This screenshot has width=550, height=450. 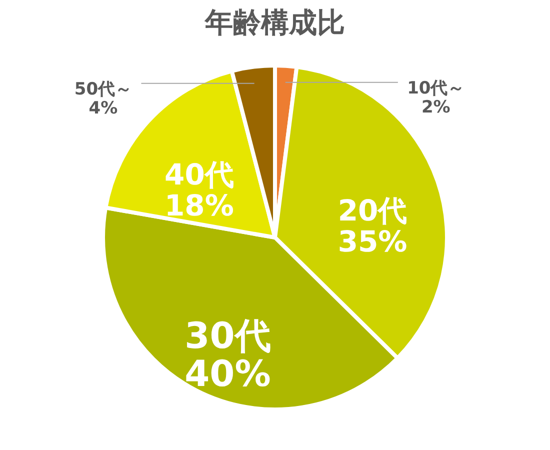 What do you see at coordinates (435, 107) in the screenshot?
I see `data-label: 2%` at bounding box center [435, 107].